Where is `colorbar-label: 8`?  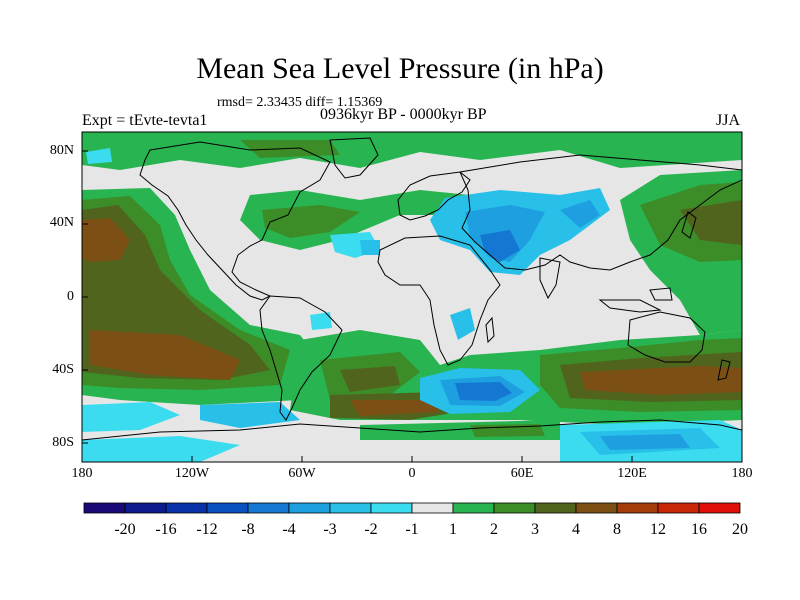 colorbar-label: 8 is located at coordinates (617, 529).